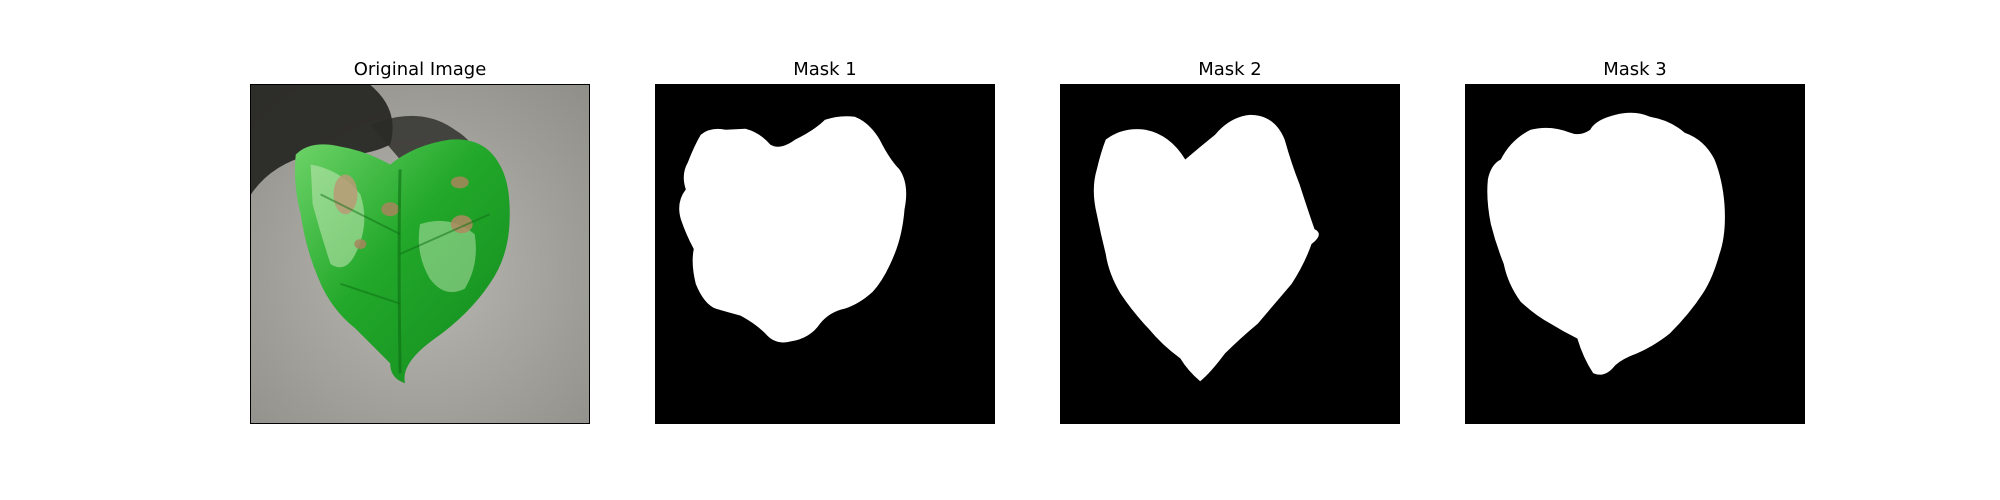 This screenshot has height=500, width=2000. I want to click on panel-mask-2: Mask 2, so click(1230, 240).